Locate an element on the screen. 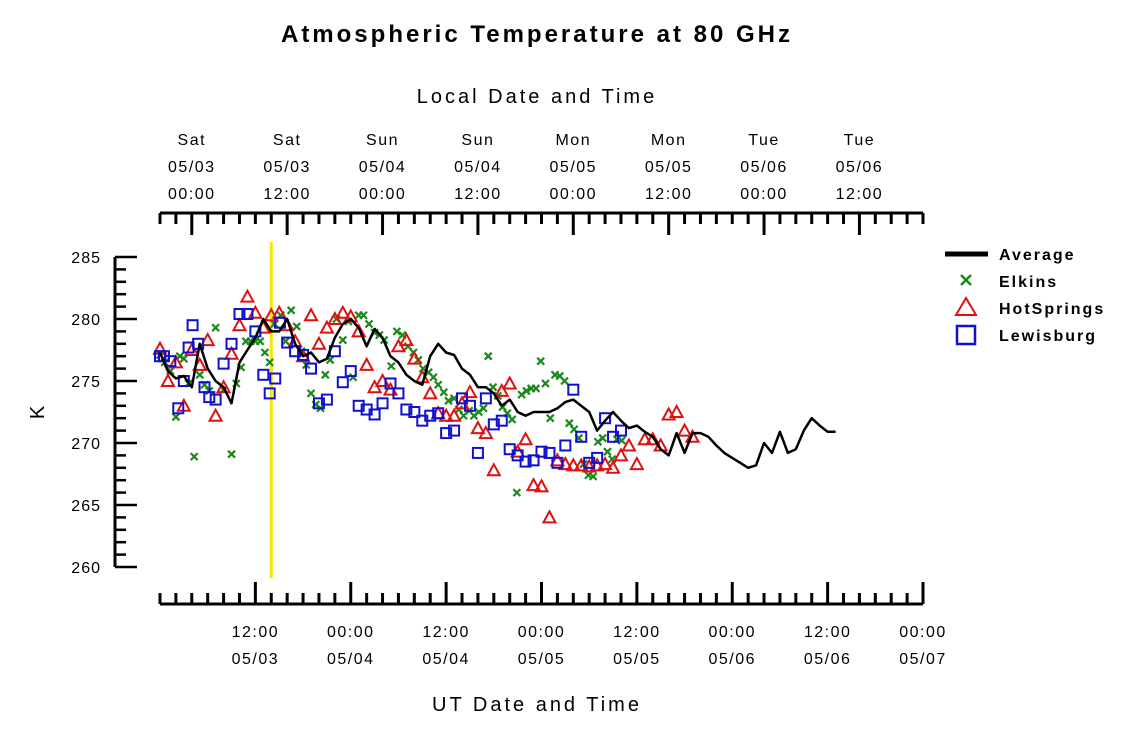  top-tick-date: 05/05 is located at coordinates (574, 167).